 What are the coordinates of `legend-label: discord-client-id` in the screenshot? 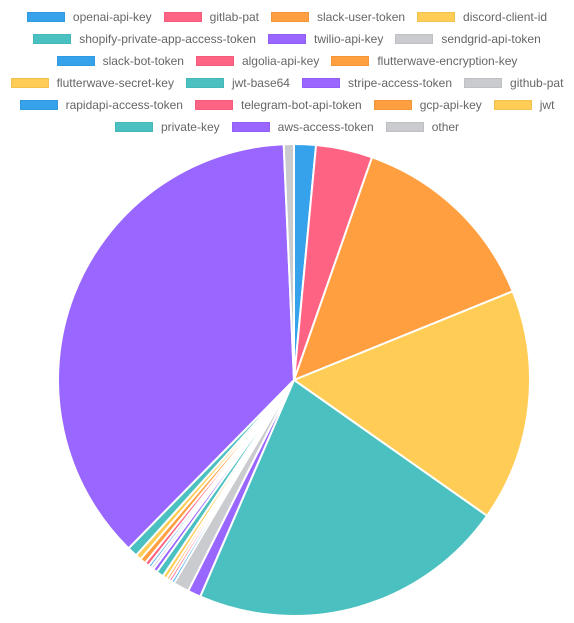 It's located at (505, 17).